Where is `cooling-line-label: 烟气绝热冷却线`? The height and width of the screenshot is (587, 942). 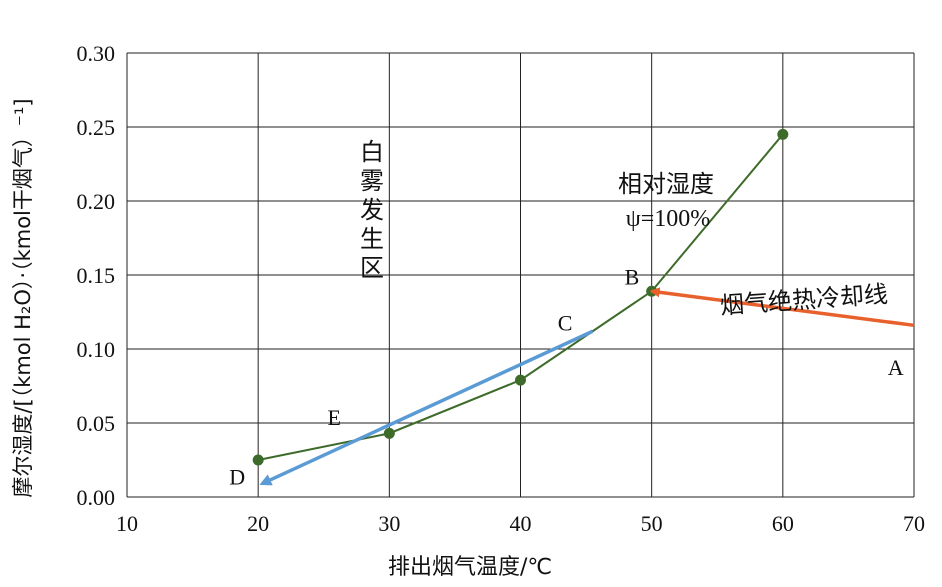 cooling-line-label: 烟气绝热冷却线 is located at coordinates (804, 300).